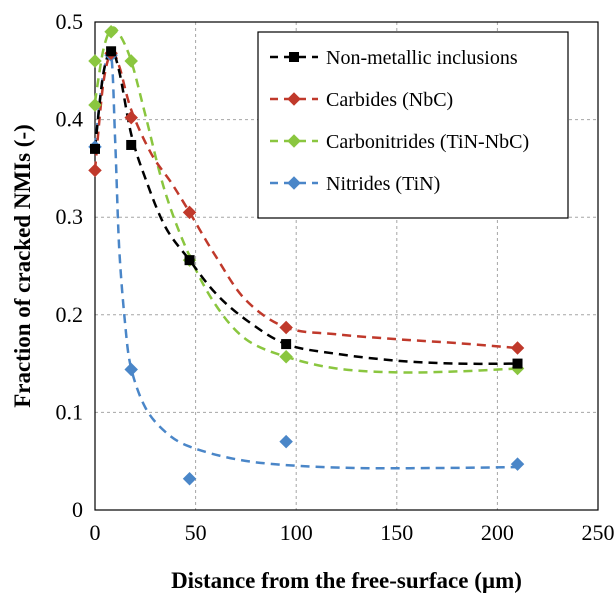  I want to click on x-tick-label: 100, so click(296, 532).